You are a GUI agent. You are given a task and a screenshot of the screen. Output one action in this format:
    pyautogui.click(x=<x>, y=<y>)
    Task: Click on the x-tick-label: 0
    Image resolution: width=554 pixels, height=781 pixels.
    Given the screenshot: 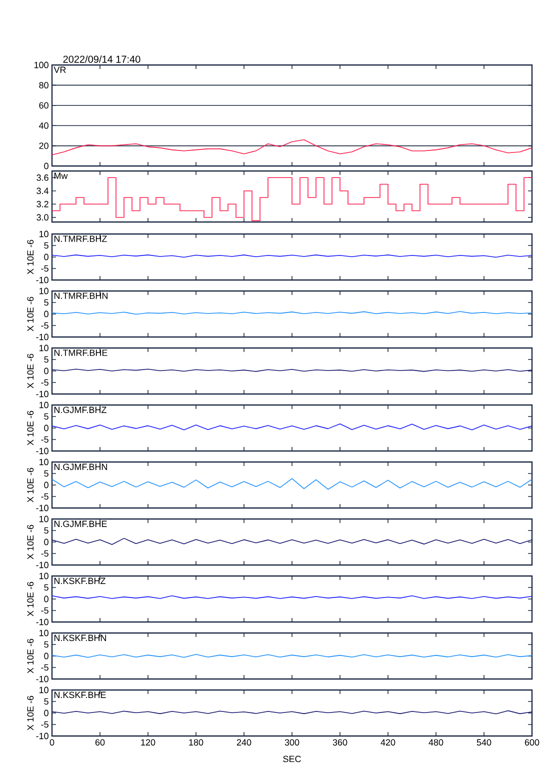 What is the action you would take?
    pyautogui.click(x=52, y=742)
    